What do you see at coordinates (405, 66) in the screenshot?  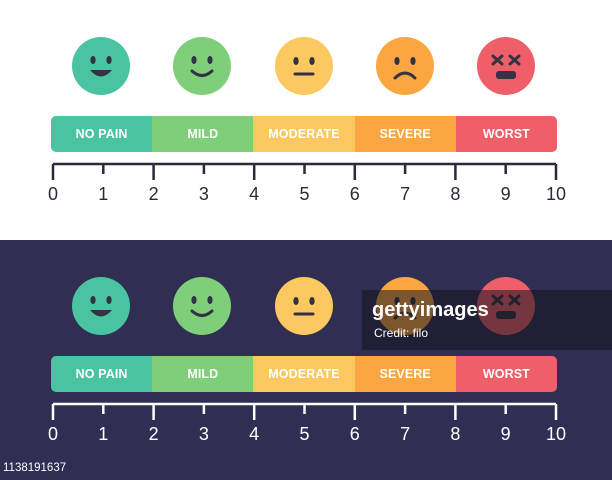 I see `face-sad-icon` at bounding box center [405, 66].